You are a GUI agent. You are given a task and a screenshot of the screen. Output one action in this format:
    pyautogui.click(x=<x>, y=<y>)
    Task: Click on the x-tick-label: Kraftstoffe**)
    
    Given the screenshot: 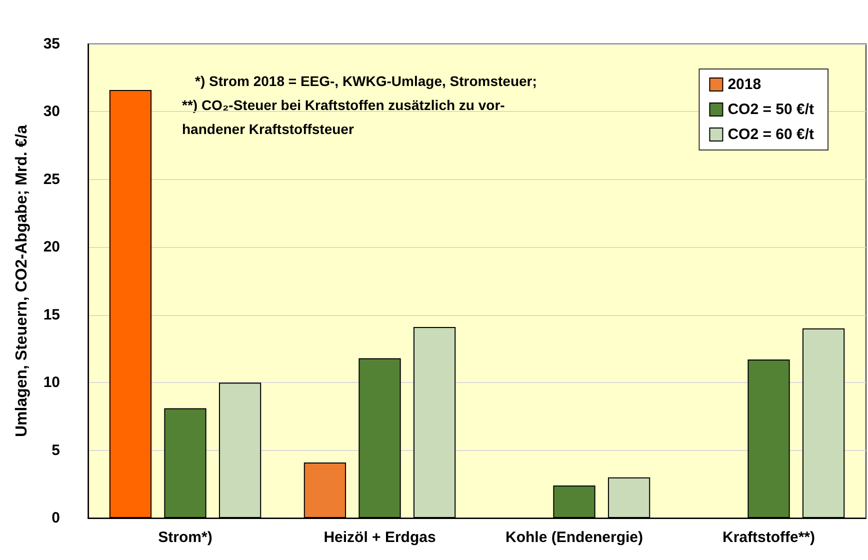 What is the action you would take?
    pyautogui.click(x=769, y=537)
    